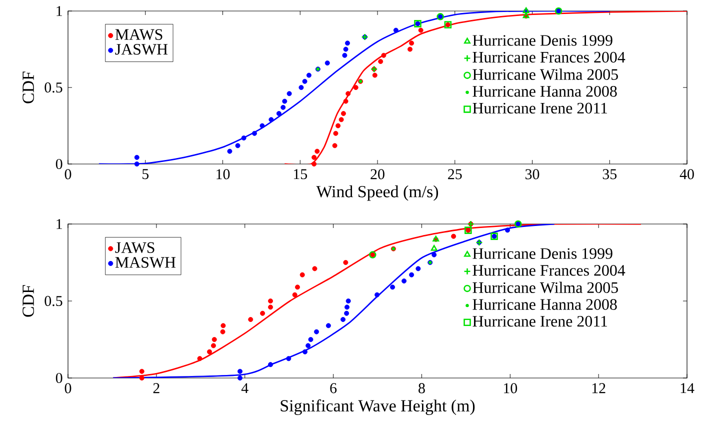 The height and width of the screenshot is (423, 709). What do you see at coordinates (687, 388) in the screenshot?
I see `x-tick-label: 14` at bounding box center [687, 388].